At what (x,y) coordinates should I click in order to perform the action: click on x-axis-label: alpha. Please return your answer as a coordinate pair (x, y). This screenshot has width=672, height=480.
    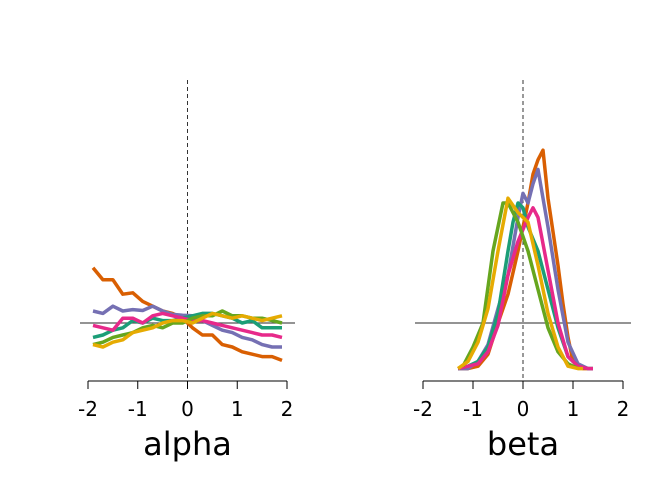
    Looking at the image, I should click on (187, 444).